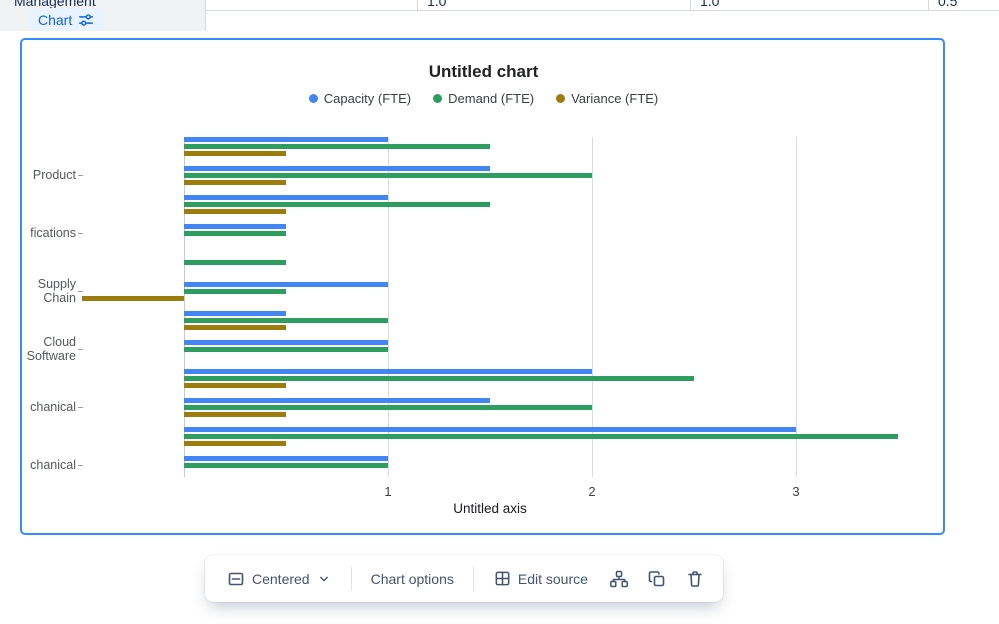 The width and height of the screenshot is (999, 624). I want to click on table-cell-value: 0.5, so click(948, 4).